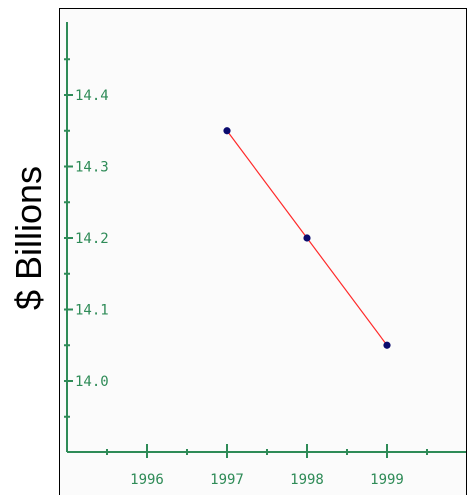 Image resolution: width=467 pixels, height=495 pixels. Describe the element at coordinates (147, 480) in the screenshot. I see `x-tick-label: 1996` at that location.